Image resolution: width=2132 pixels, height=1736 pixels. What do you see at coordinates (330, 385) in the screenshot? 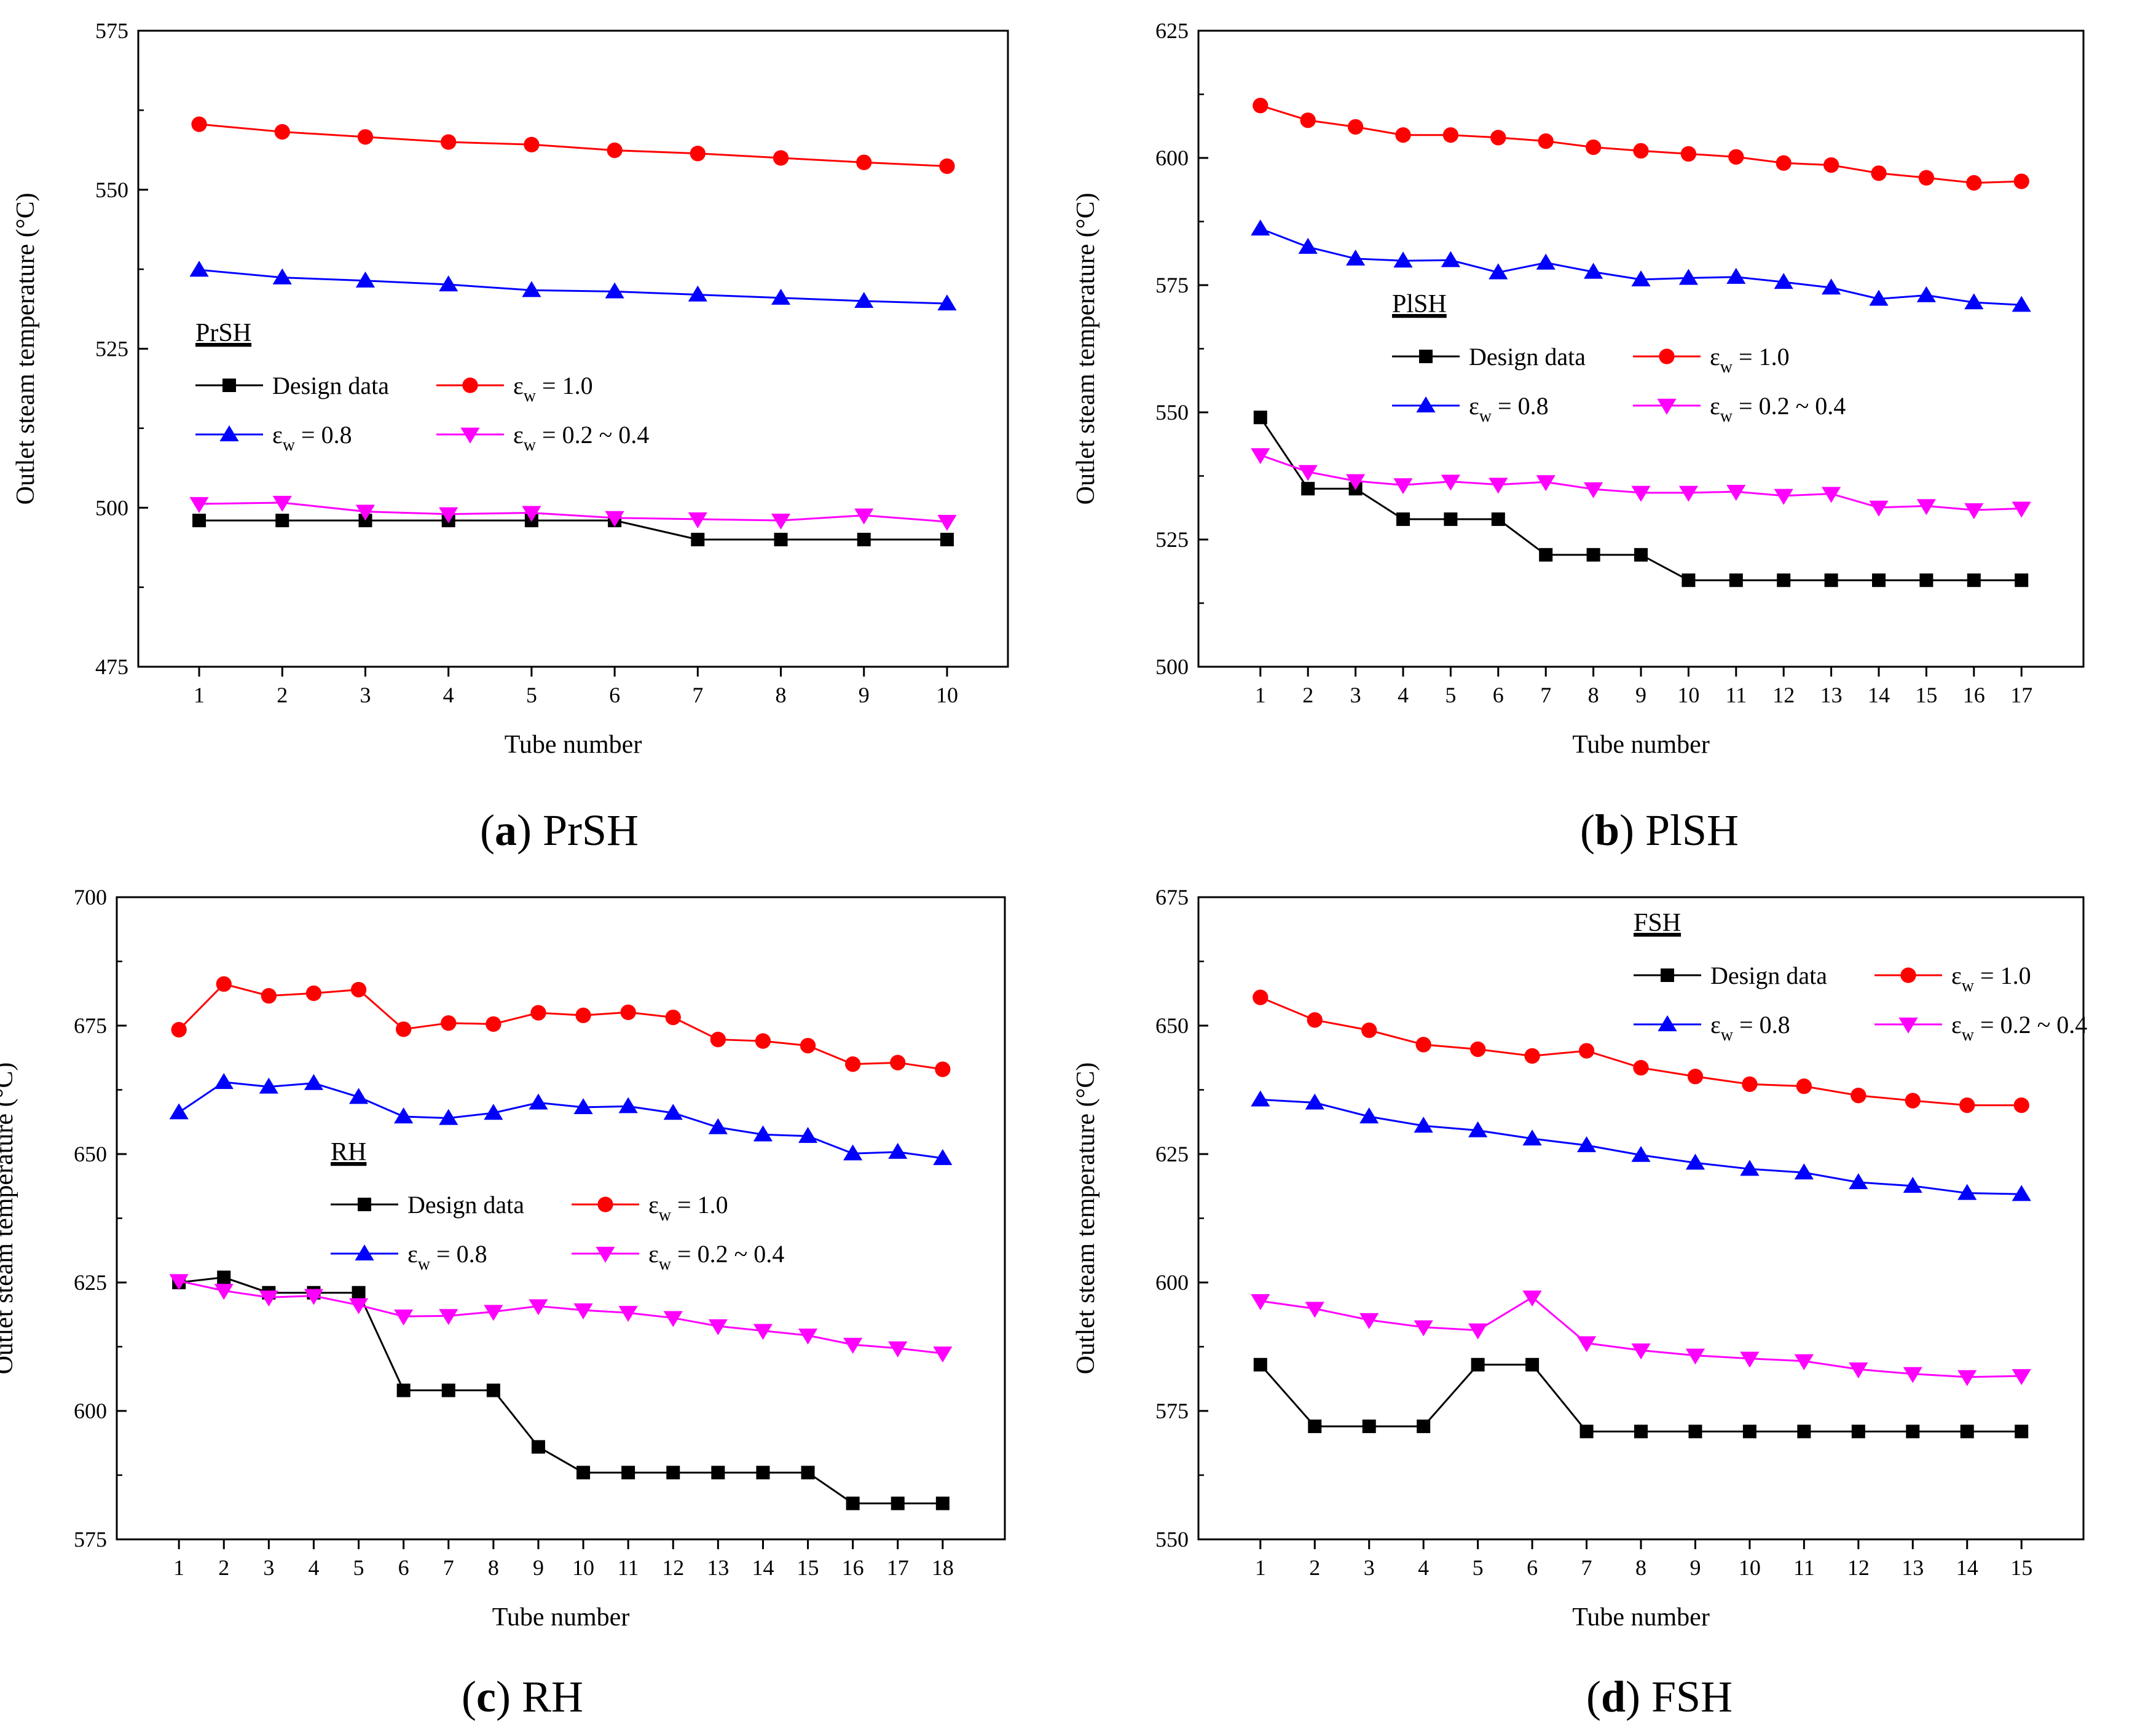
I see `legend-label: Design data` at bounding box center [330, 385].